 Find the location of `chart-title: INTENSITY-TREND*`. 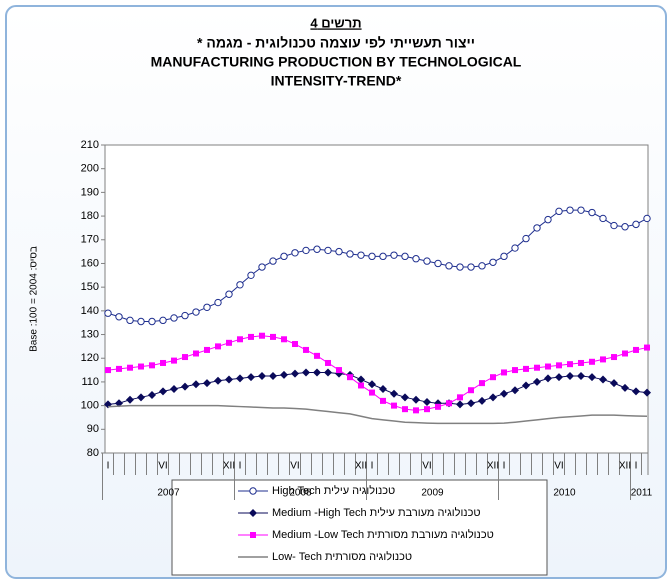

chart-title: INTENSITY-TREND* is located at coordinates (336, 81).